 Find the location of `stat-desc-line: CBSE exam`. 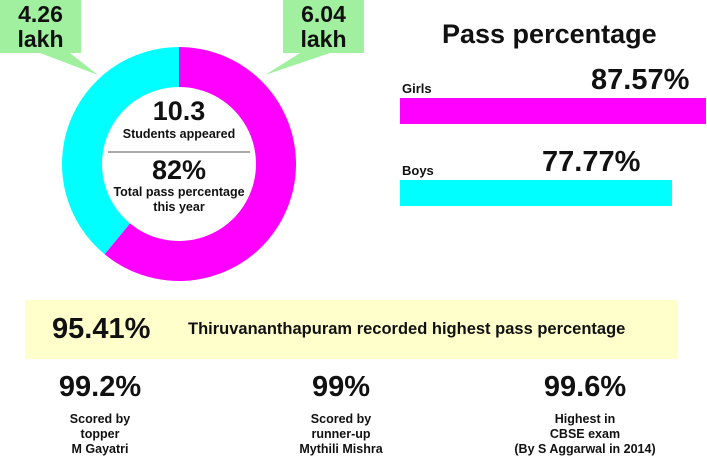

stat-desc-line: CBSE exam is located at coordinates (585, 434).